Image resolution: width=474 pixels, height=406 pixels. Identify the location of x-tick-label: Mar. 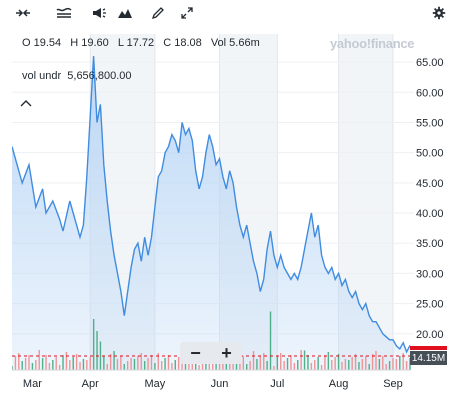
(32, 384).